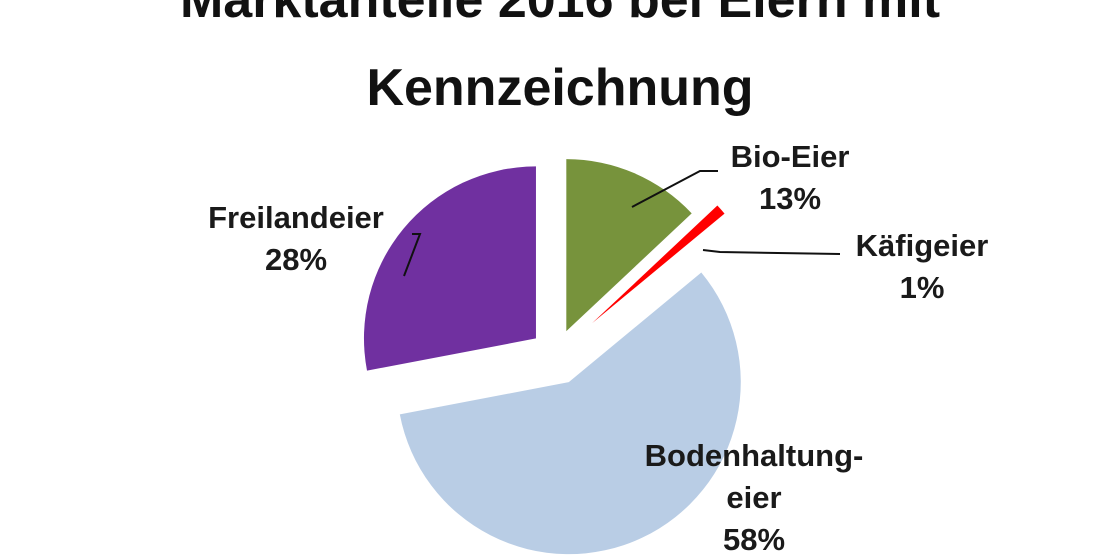 The image size is (1120, 560). Describe the element at coordinates (296, 217) in the screenshot. I see `slice-category-label: Freilandeier` at that location.